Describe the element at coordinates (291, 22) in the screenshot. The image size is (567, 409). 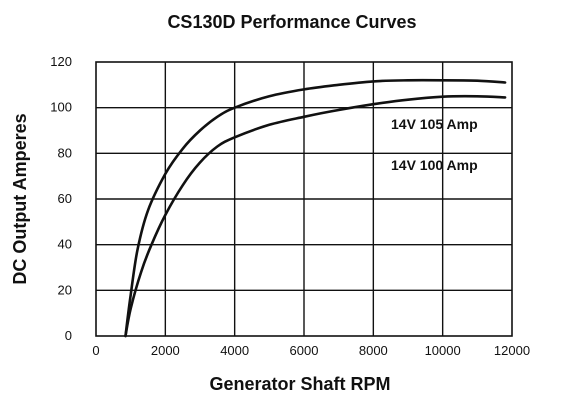
I see `chart-title: CS130D Performance Curves` at that location.